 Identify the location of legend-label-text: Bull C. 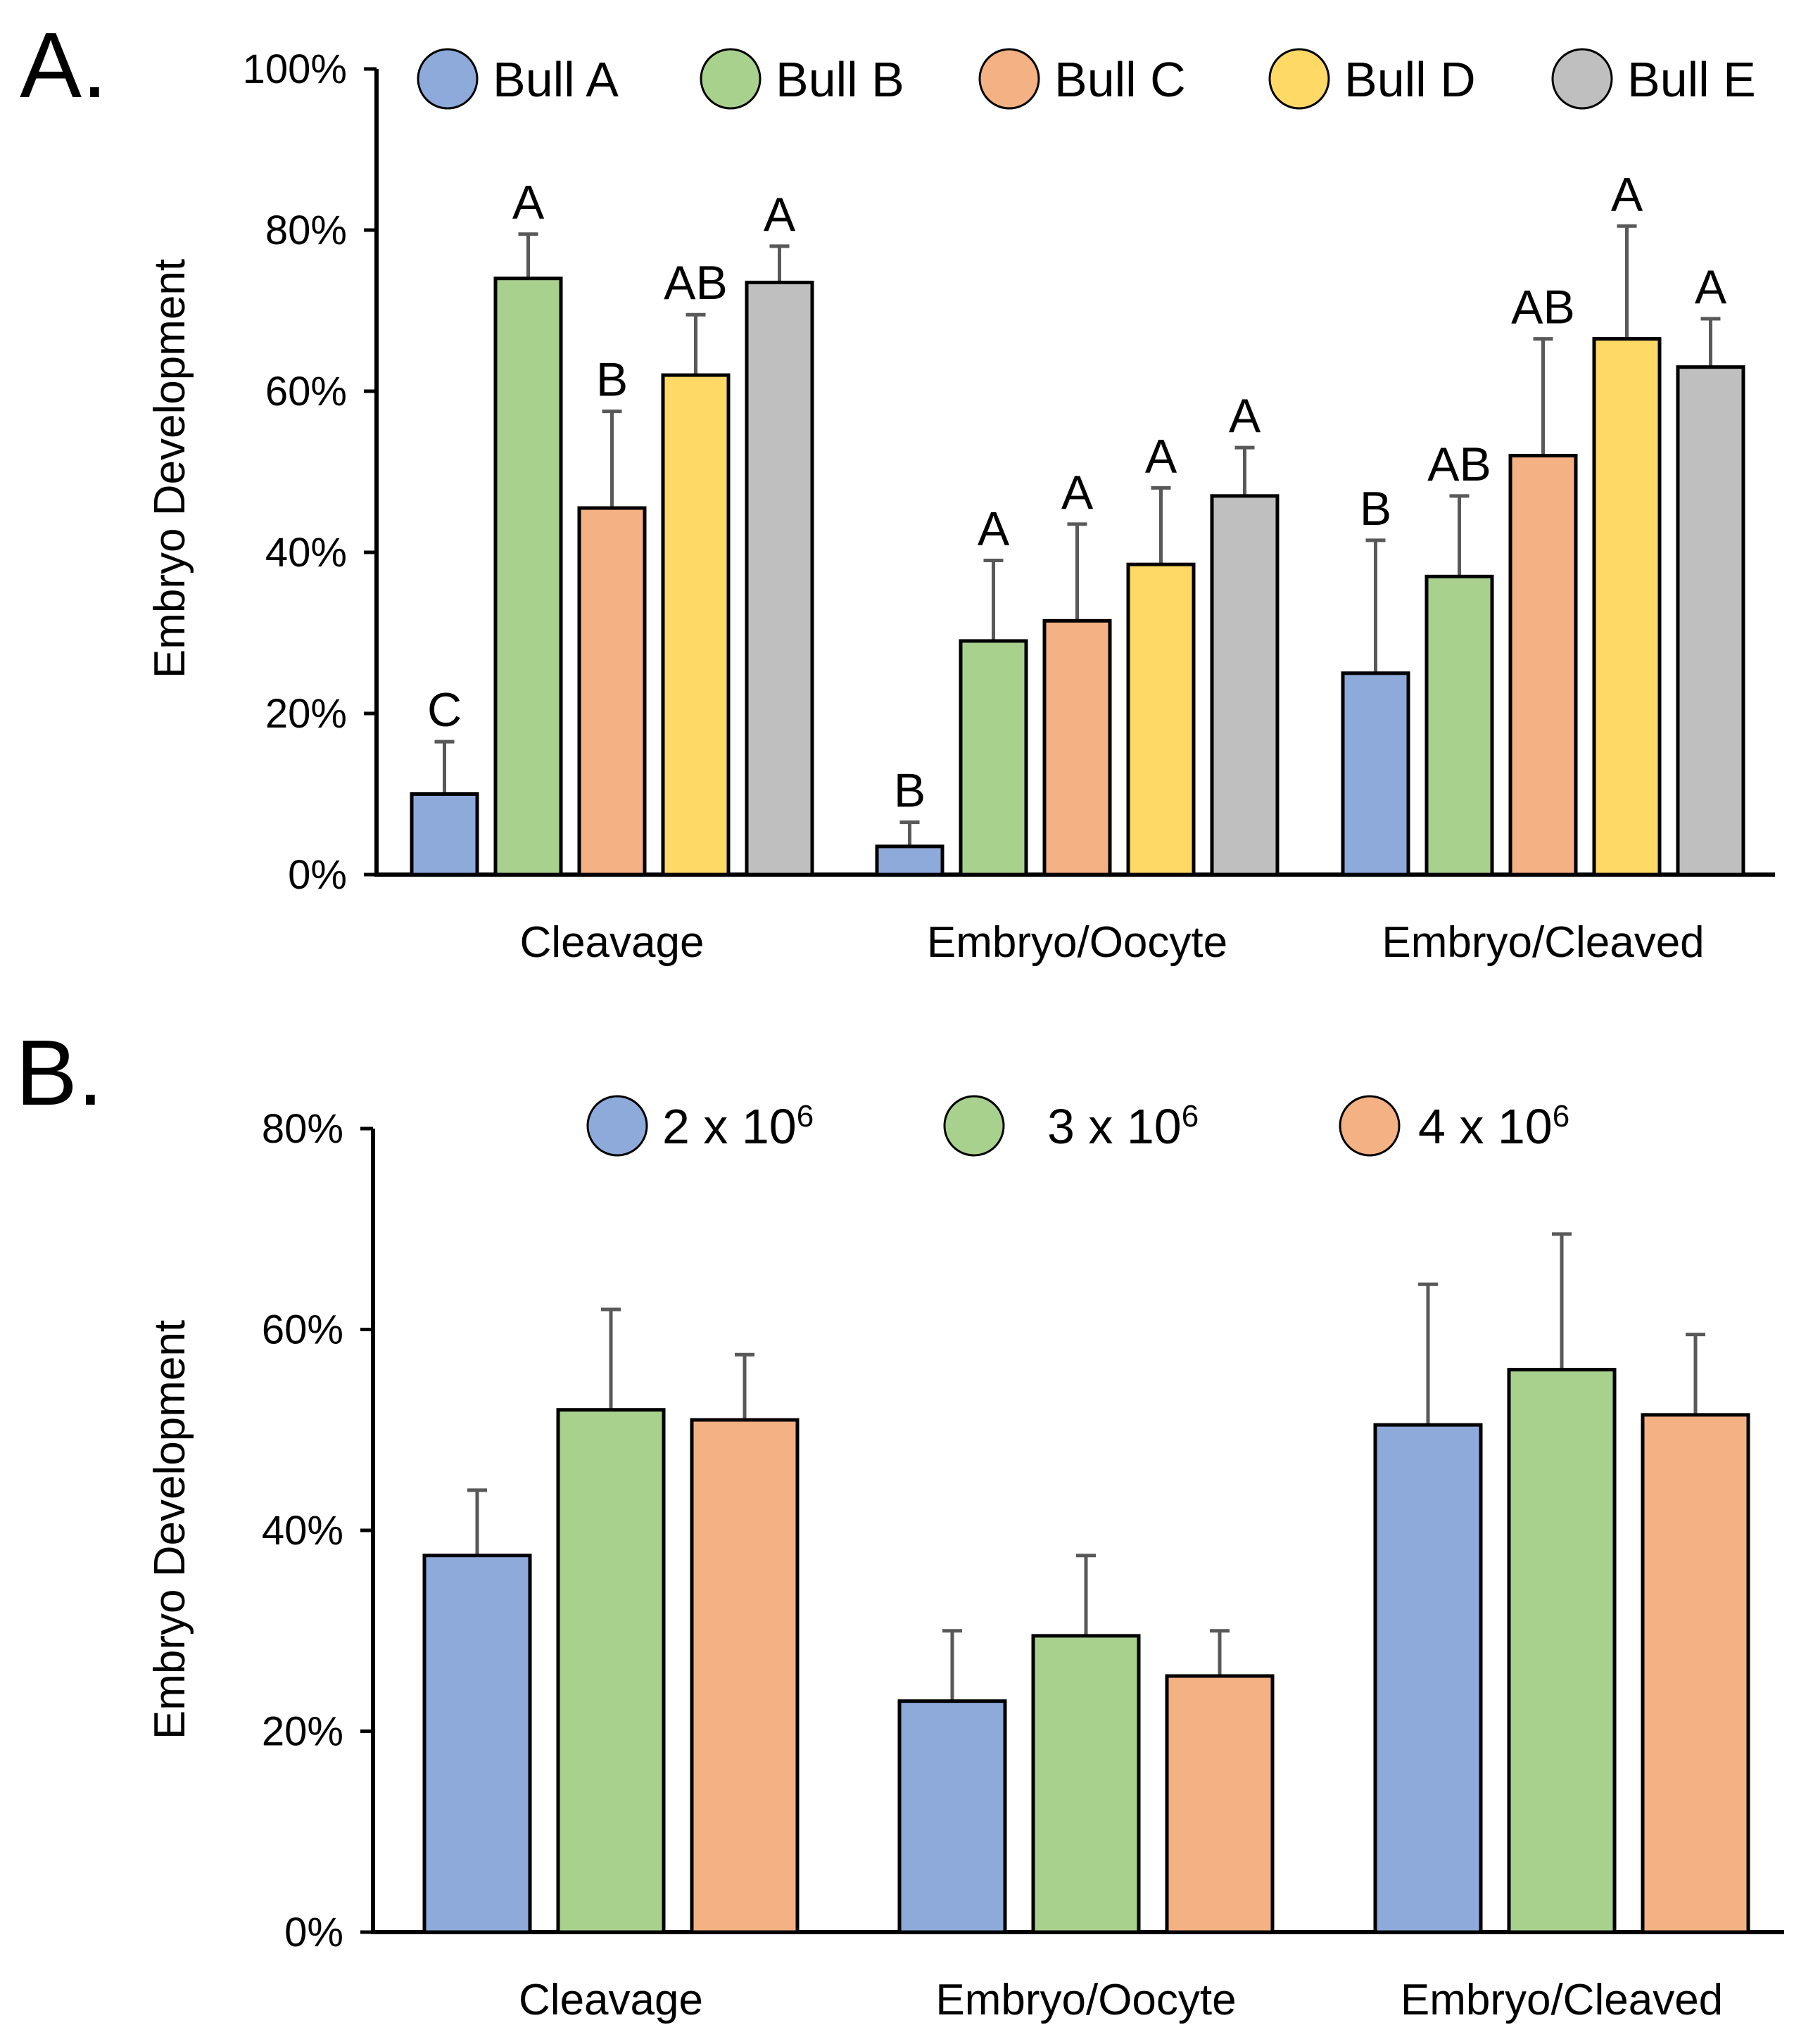
(1120, 79).